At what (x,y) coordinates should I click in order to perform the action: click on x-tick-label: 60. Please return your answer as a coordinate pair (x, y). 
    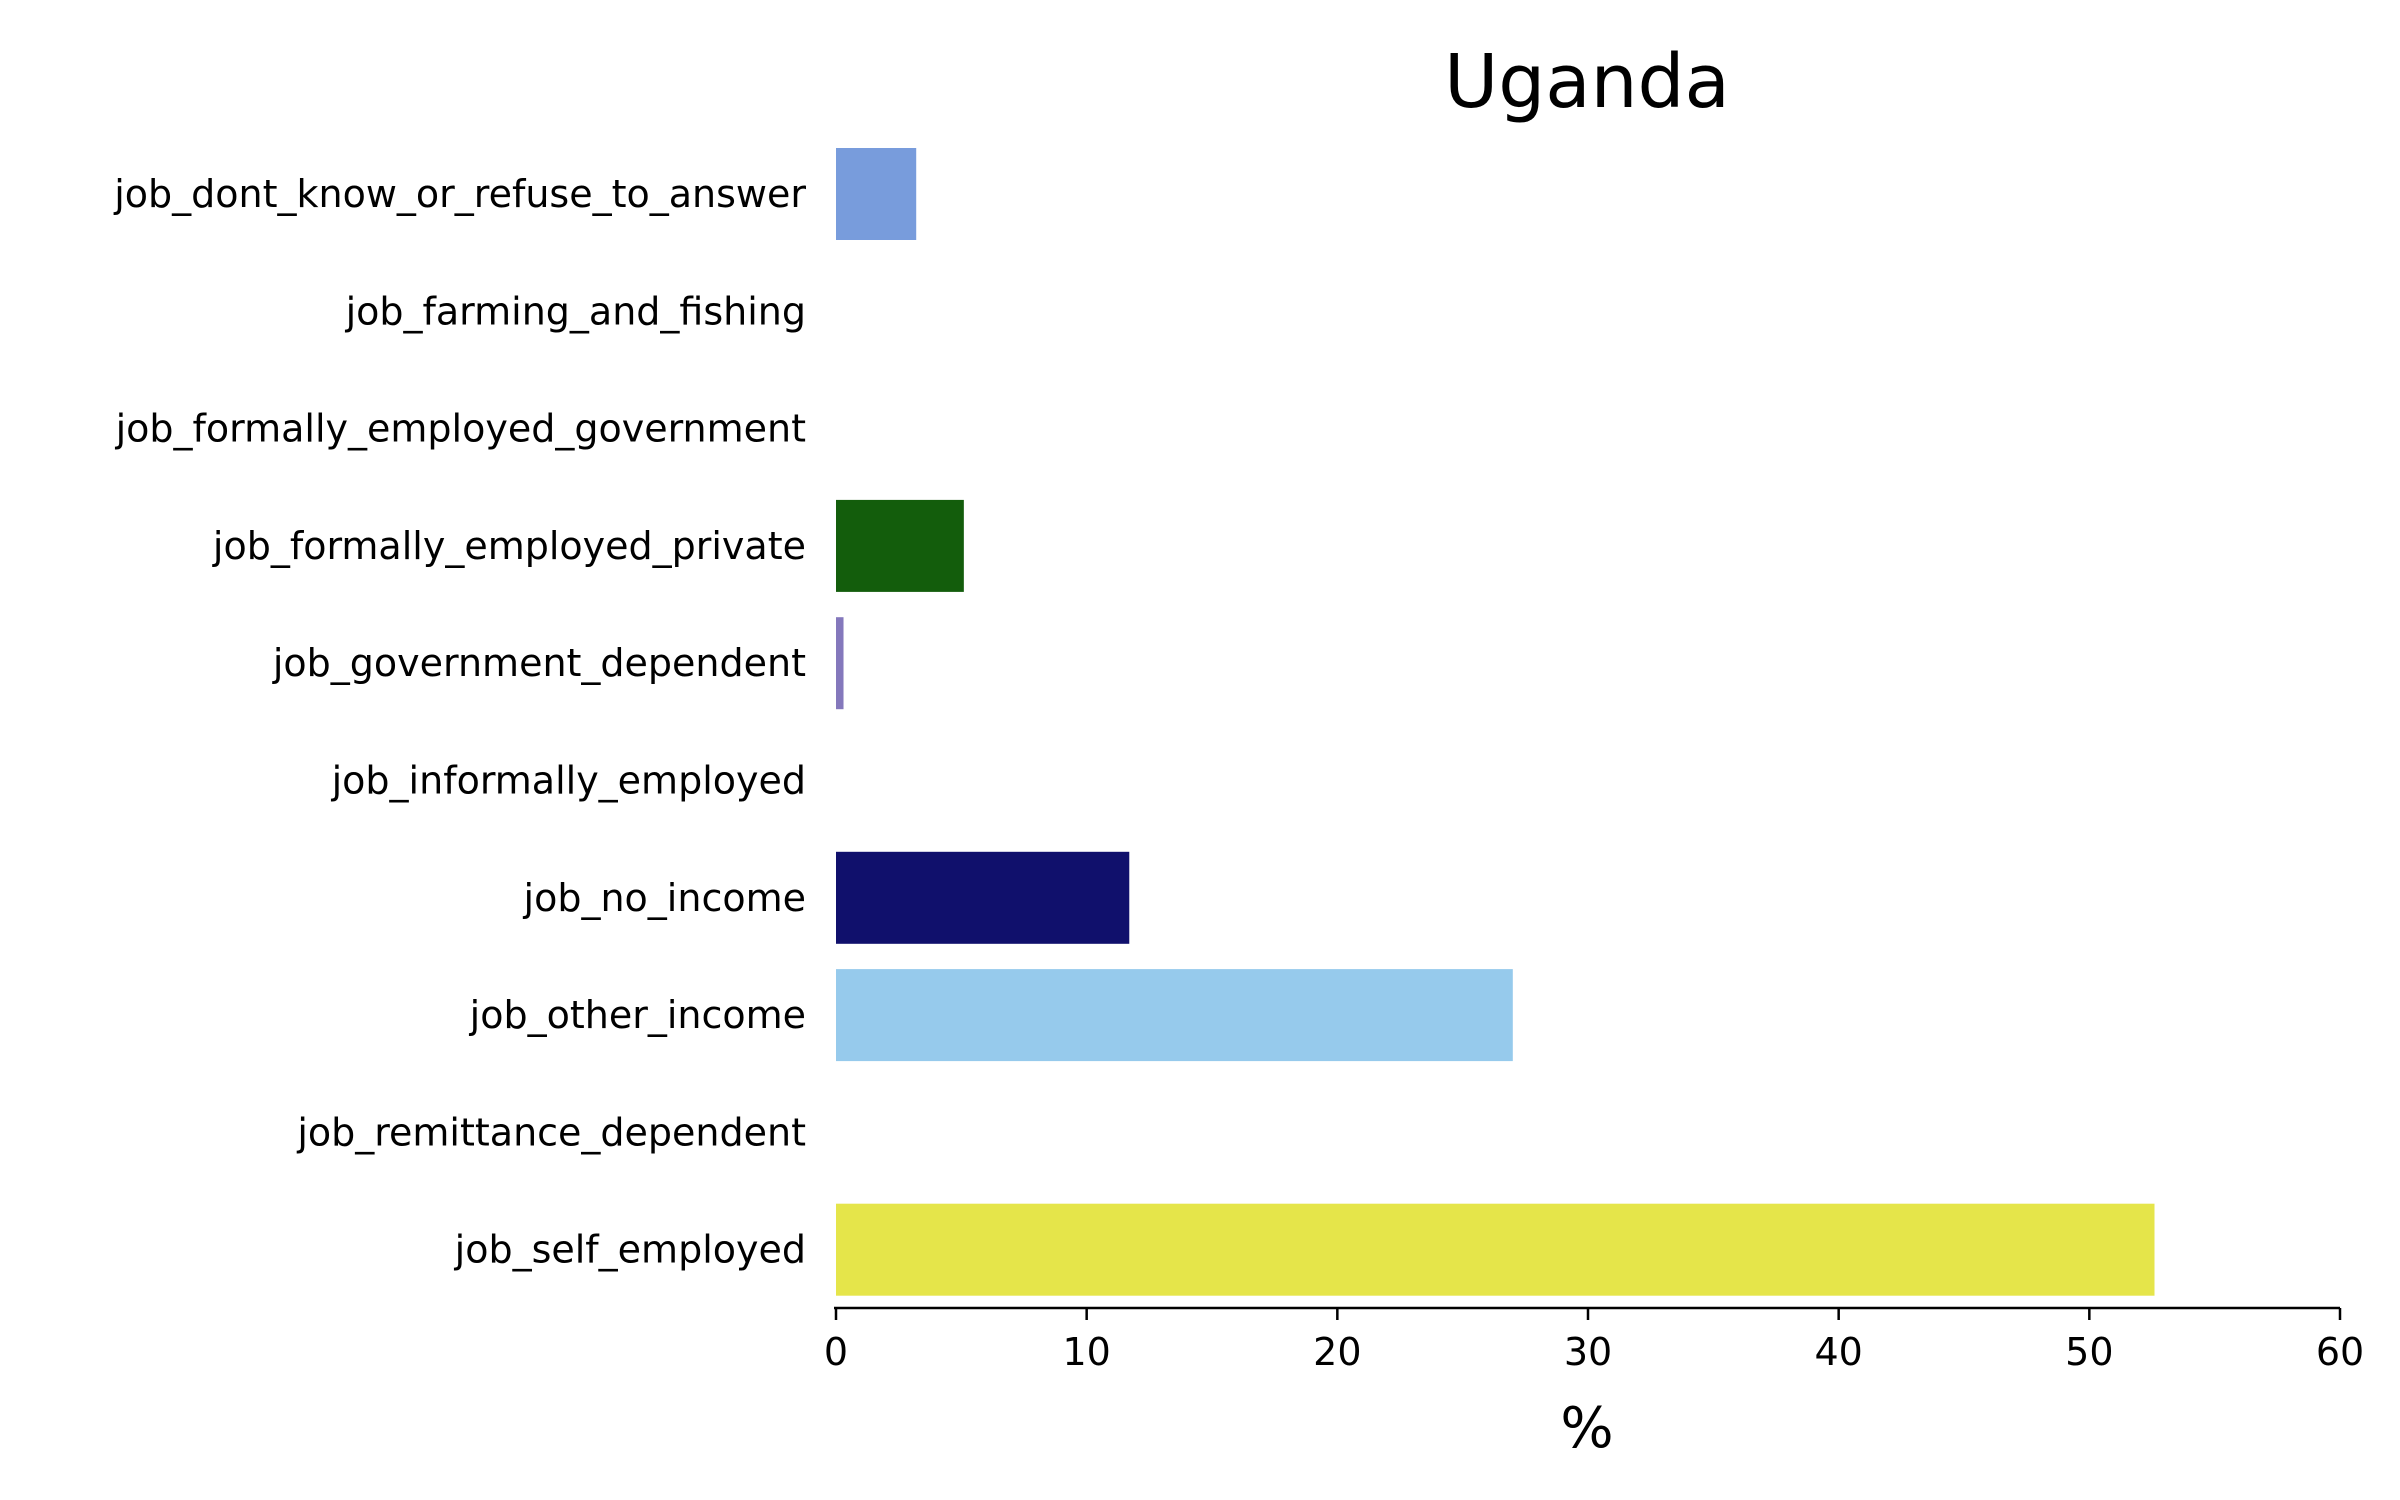
    Looking at the image, I should click on (2340, 1352).